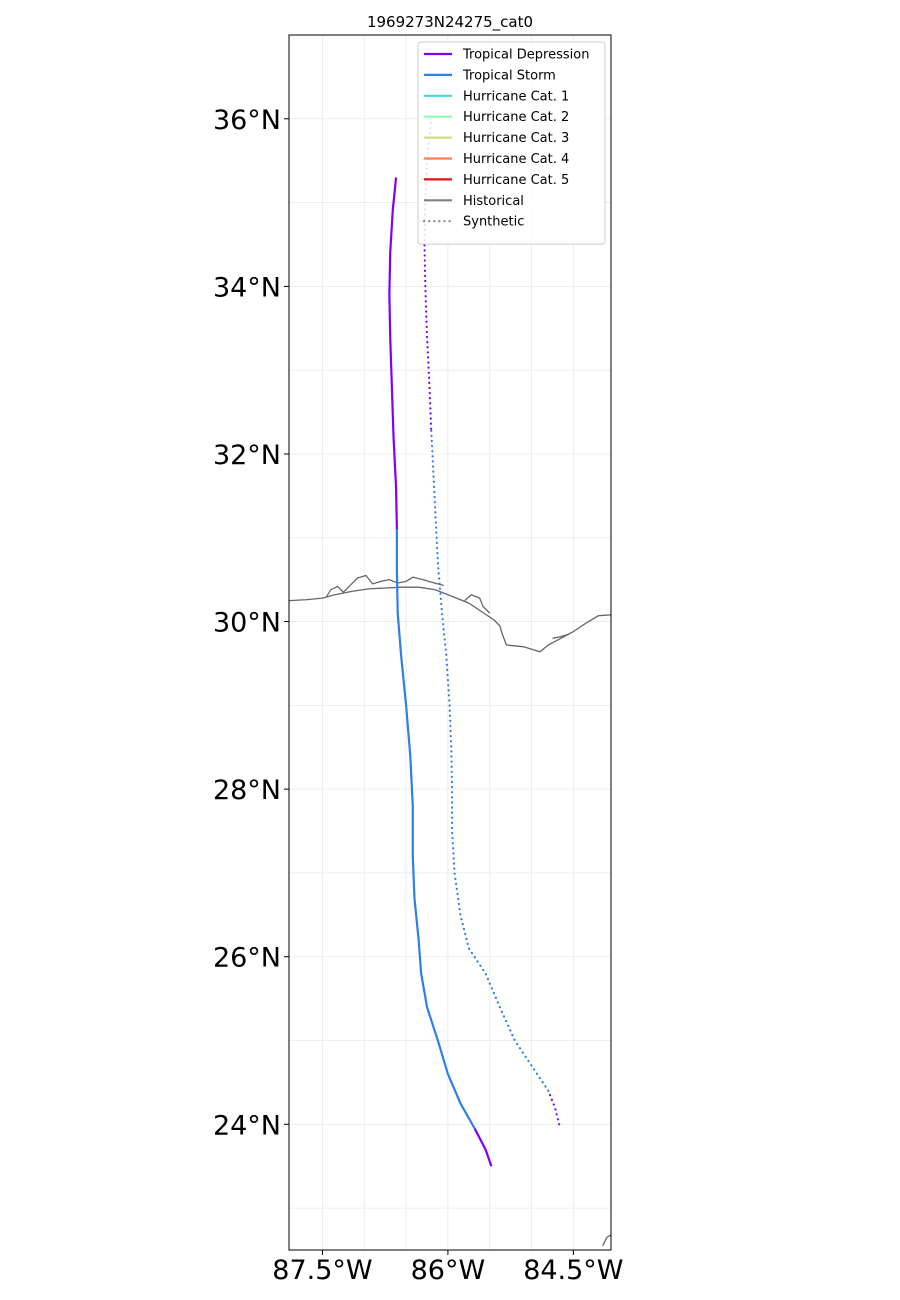  Describe the element at coordinates (516, 159) in the screenshot. I see `legend-label: Hurricane Cat. 4` at that location.